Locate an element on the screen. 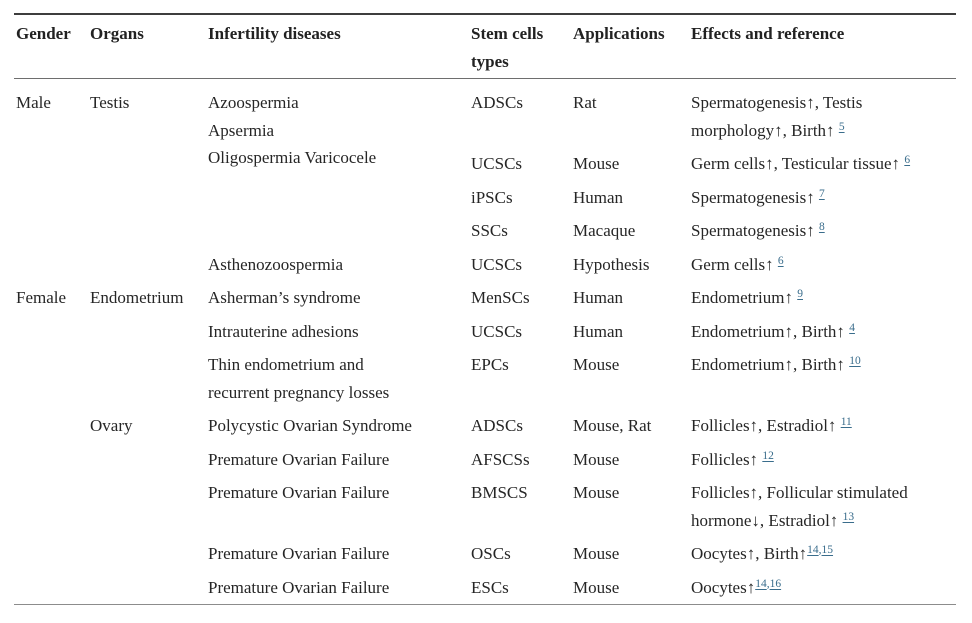 Image resolution: width=972 pixels, height=623 pixels. reference-superscript: 14,16 is located at coordinates (768, 584).